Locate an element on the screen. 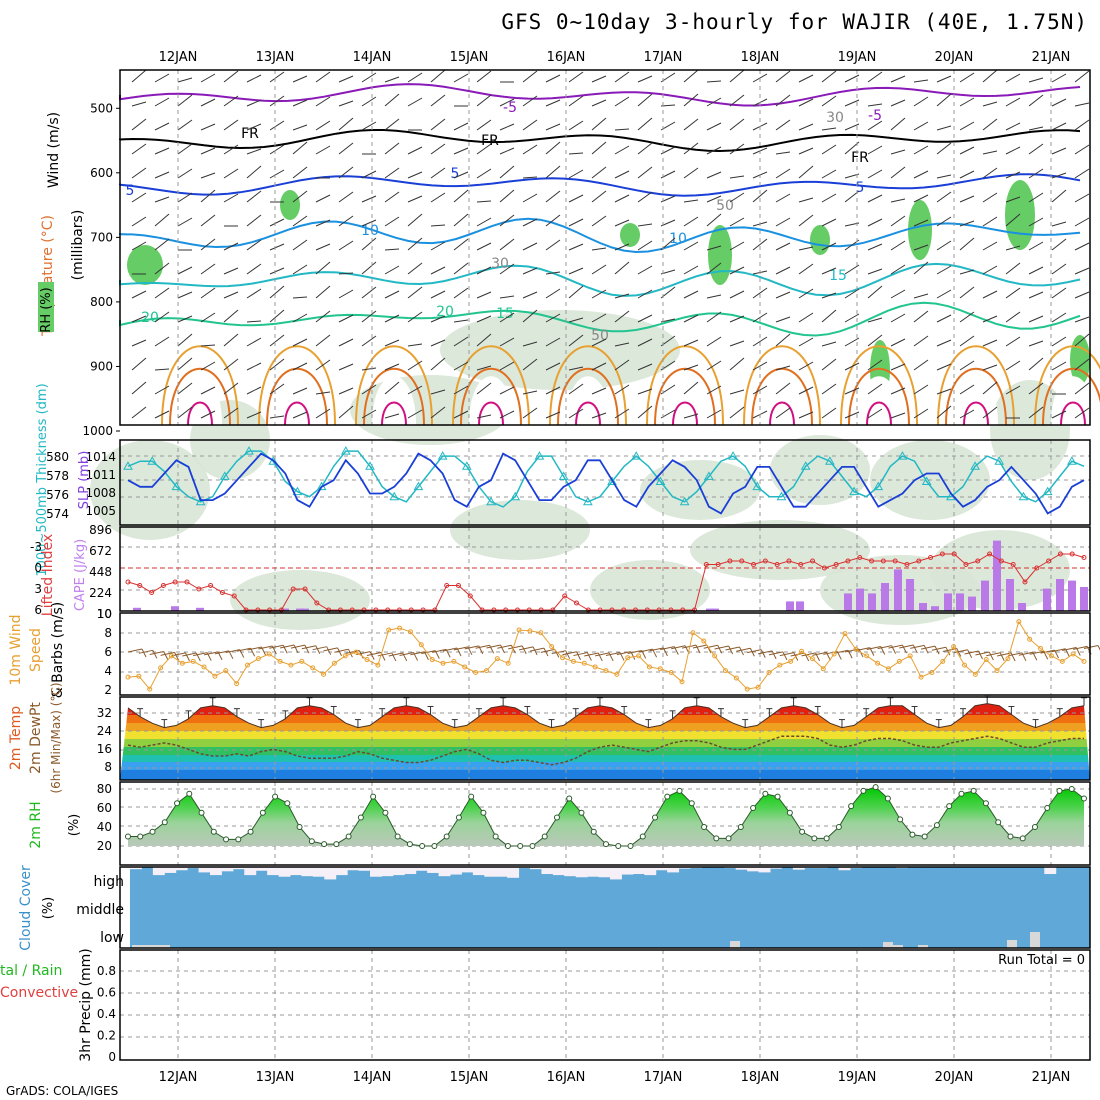 This screenshot has width=1100, height=1100. rh-tick-label: 60 is located at coordinates (104, 808).